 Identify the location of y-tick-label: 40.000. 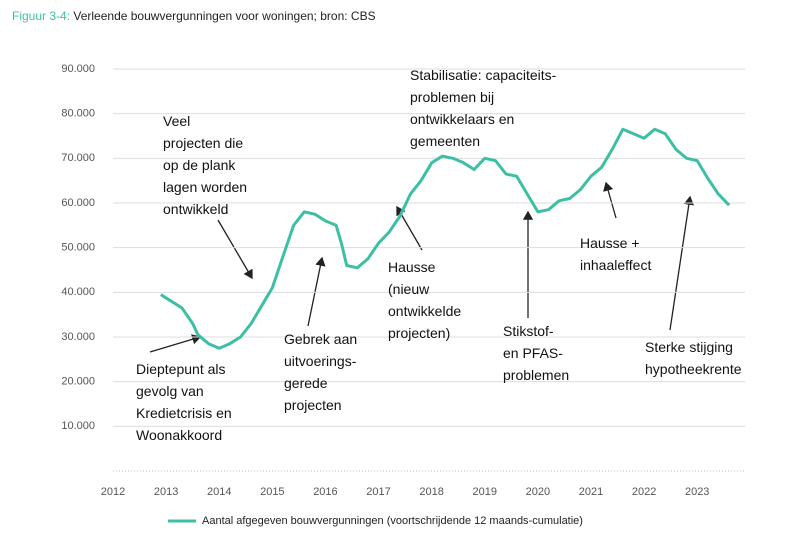
(78, 292).